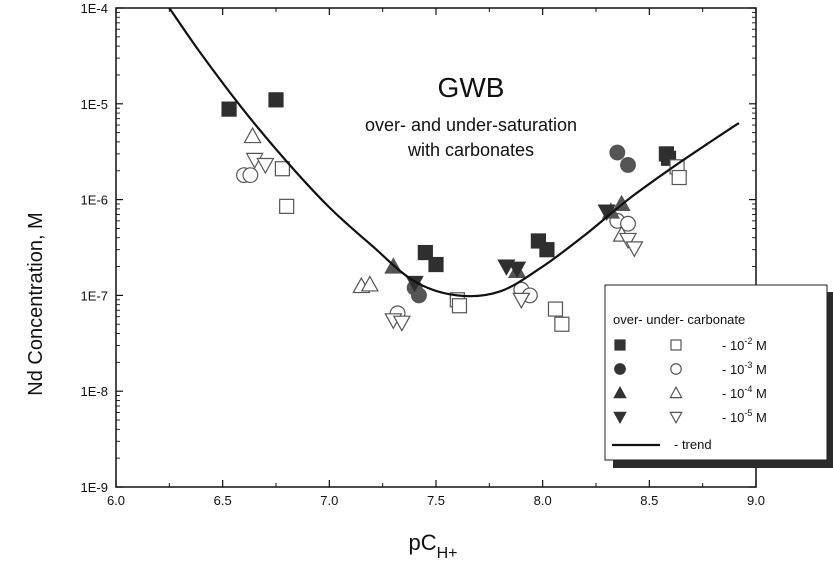  Describe the element at coordinates (744, 344) in the screenshot. I see `legend-entry-label: - 10-2 M` at that location.